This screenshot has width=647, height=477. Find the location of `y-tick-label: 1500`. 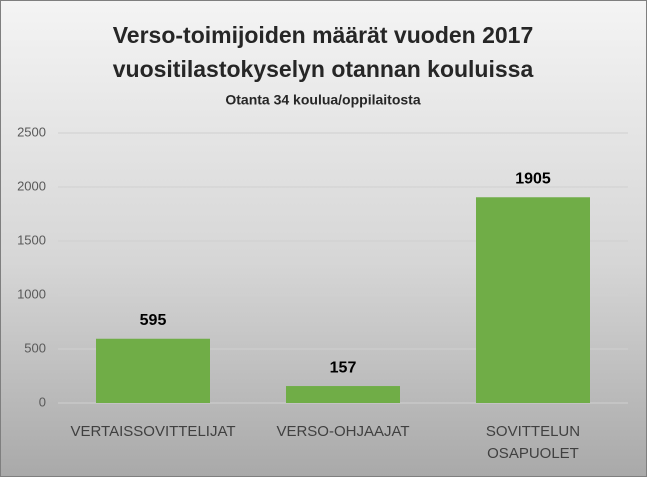

y-tick-label: 1500 is located at coordinates (31, 239).